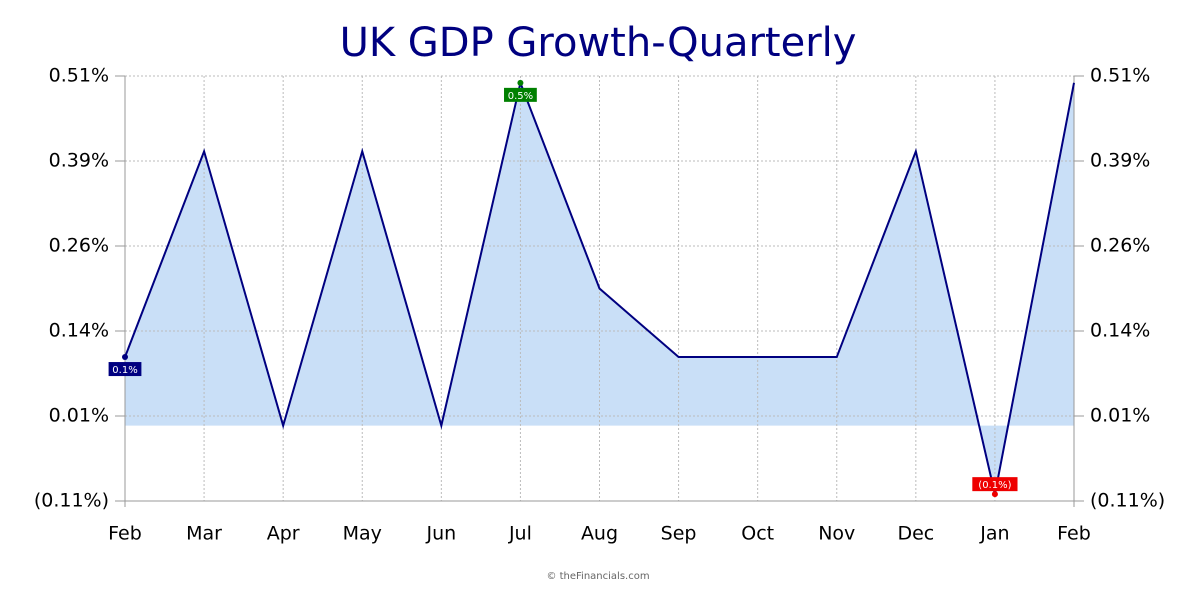 The image size is (1200, 600). I want to click on y-tick-label: 0.51%, so click(79, 76).